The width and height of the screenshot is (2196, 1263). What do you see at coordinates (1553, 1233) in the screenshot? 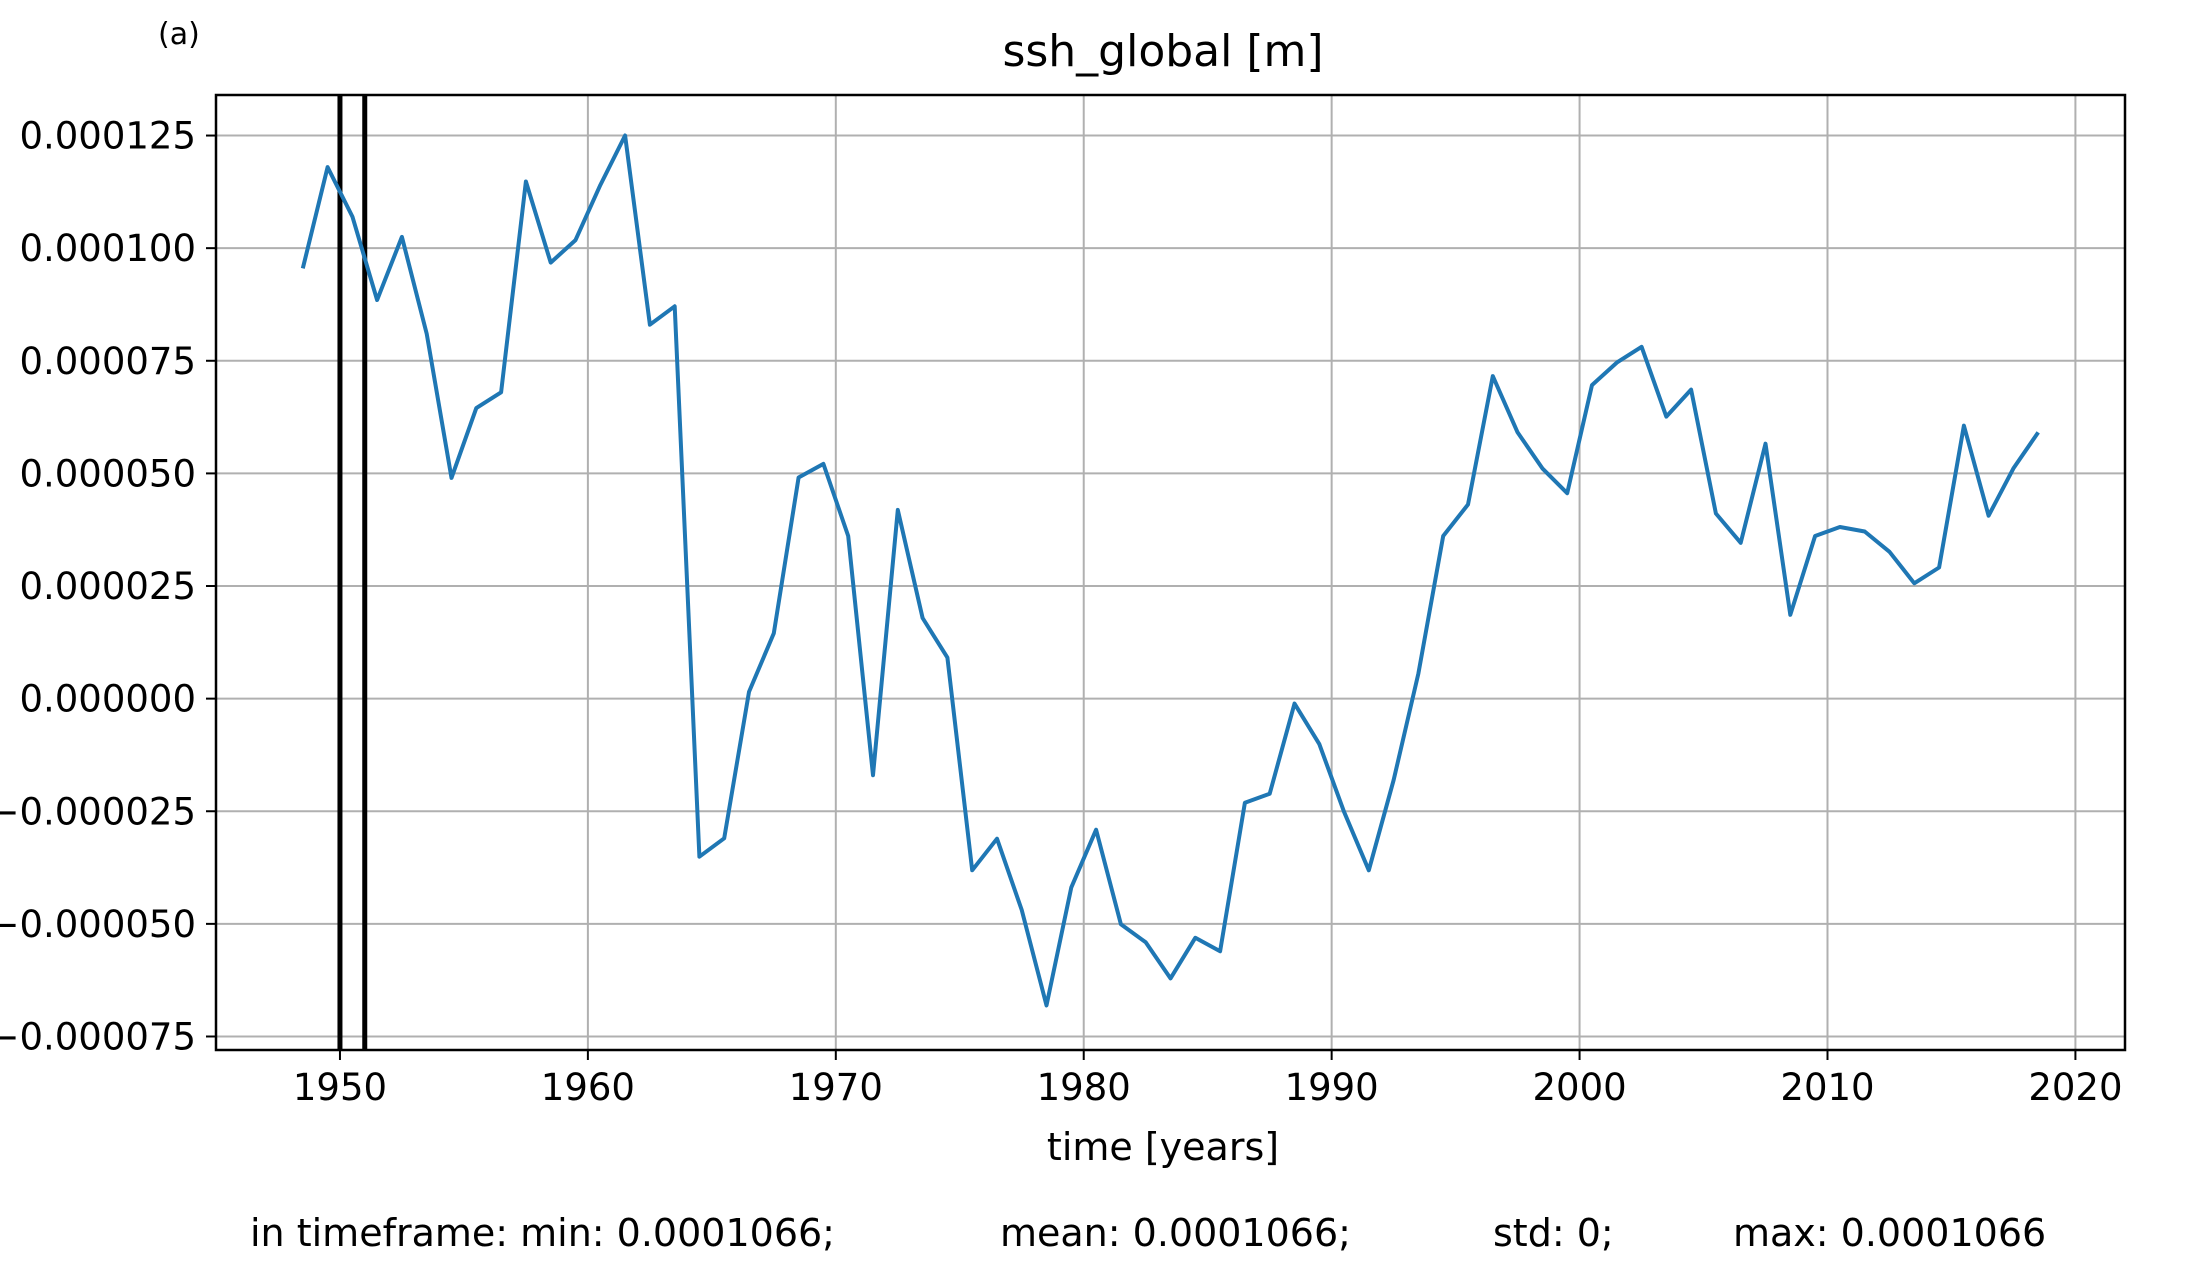
I see `stats-std: std: 0;` at bounding box center [1553, 1233].